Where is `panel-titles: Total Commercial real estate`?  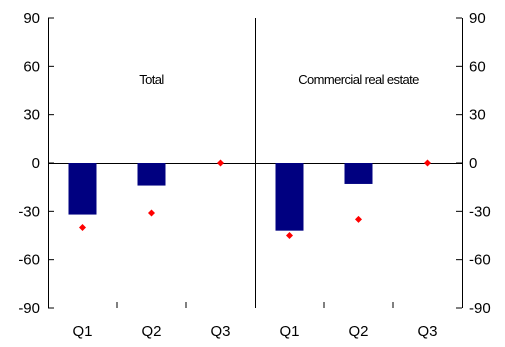
panel-titles: Total Commercial real estate is located at coordinates (279, 79).